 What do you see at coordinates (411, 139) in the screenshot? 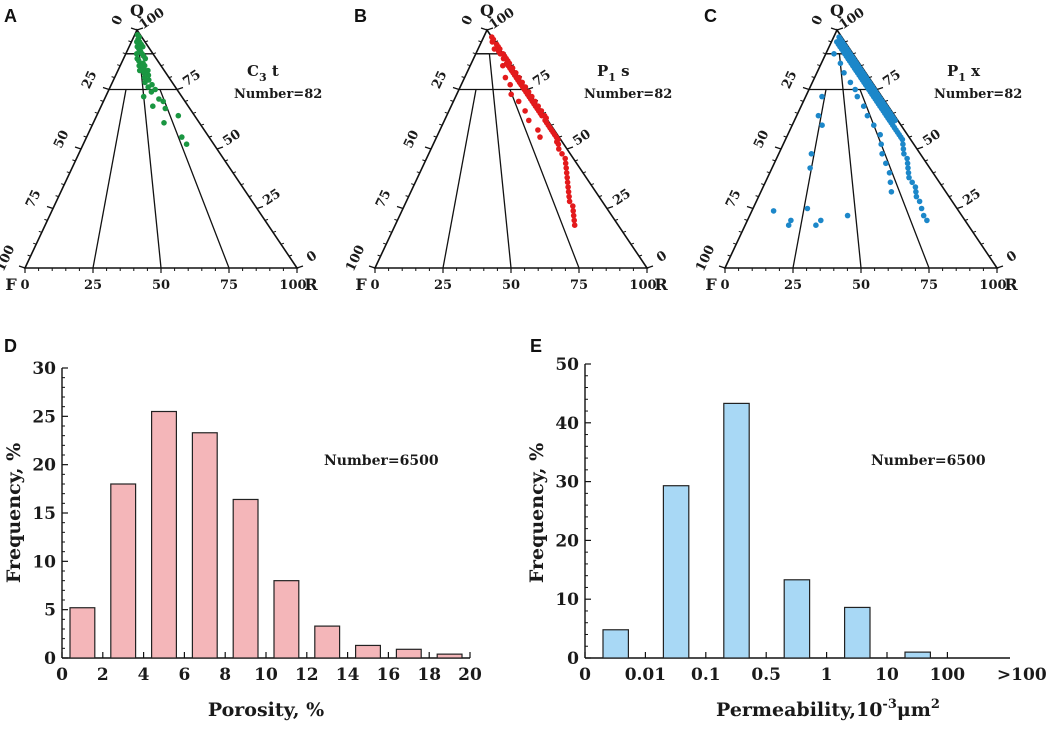
I see `ternary-b-left-tick-label: 50` at bounding box center [411, 139].